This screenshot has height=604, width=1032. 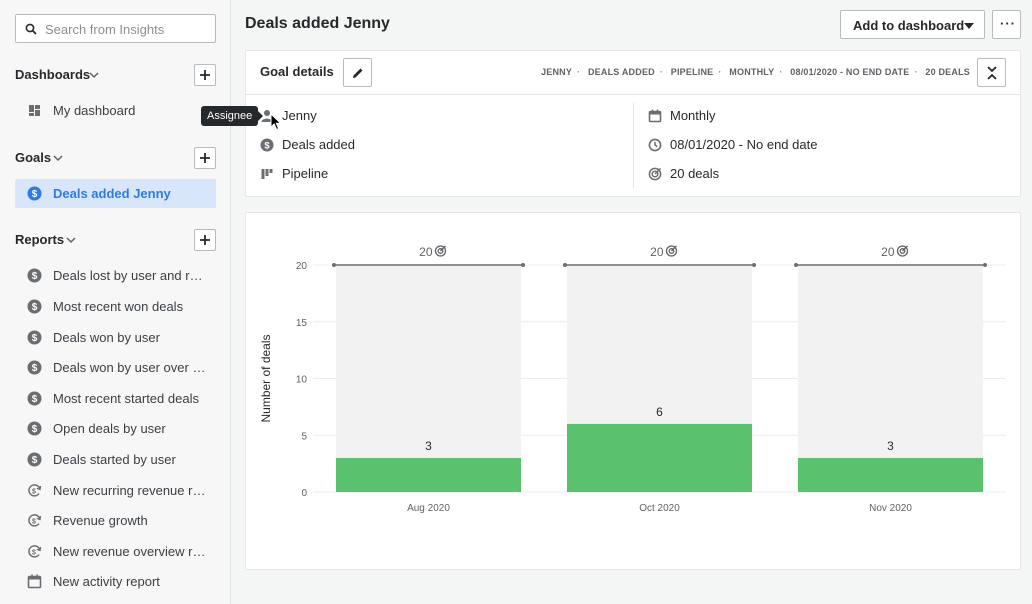 What do you see at coordinates (428, 508) in the screenshot?
I see `x-tick-label: Aug 2020` at bounding box center [428, 508].